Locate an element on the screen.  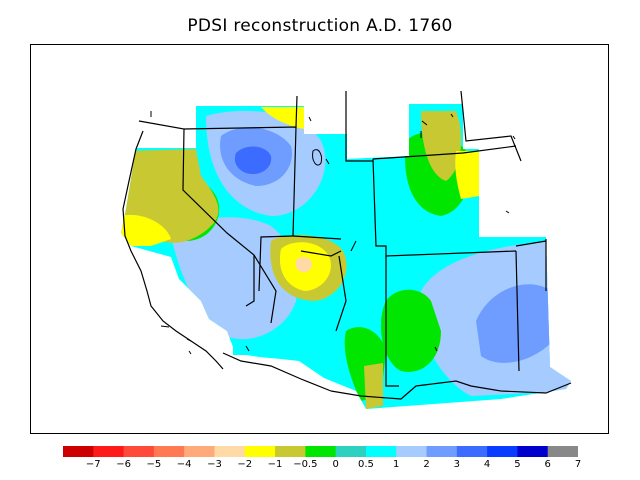
coastline is located at coordinates (173, 250).